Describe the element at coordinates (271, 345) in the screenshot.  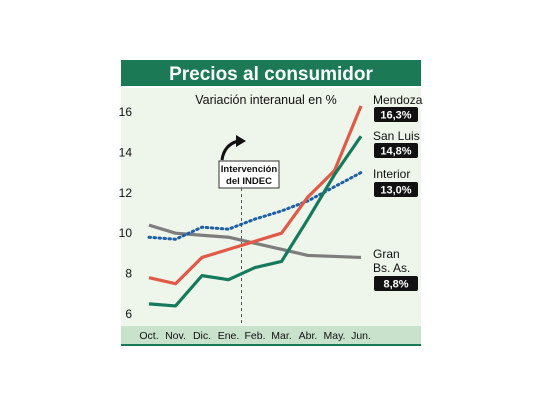
I see `bottom-rule` at that location.